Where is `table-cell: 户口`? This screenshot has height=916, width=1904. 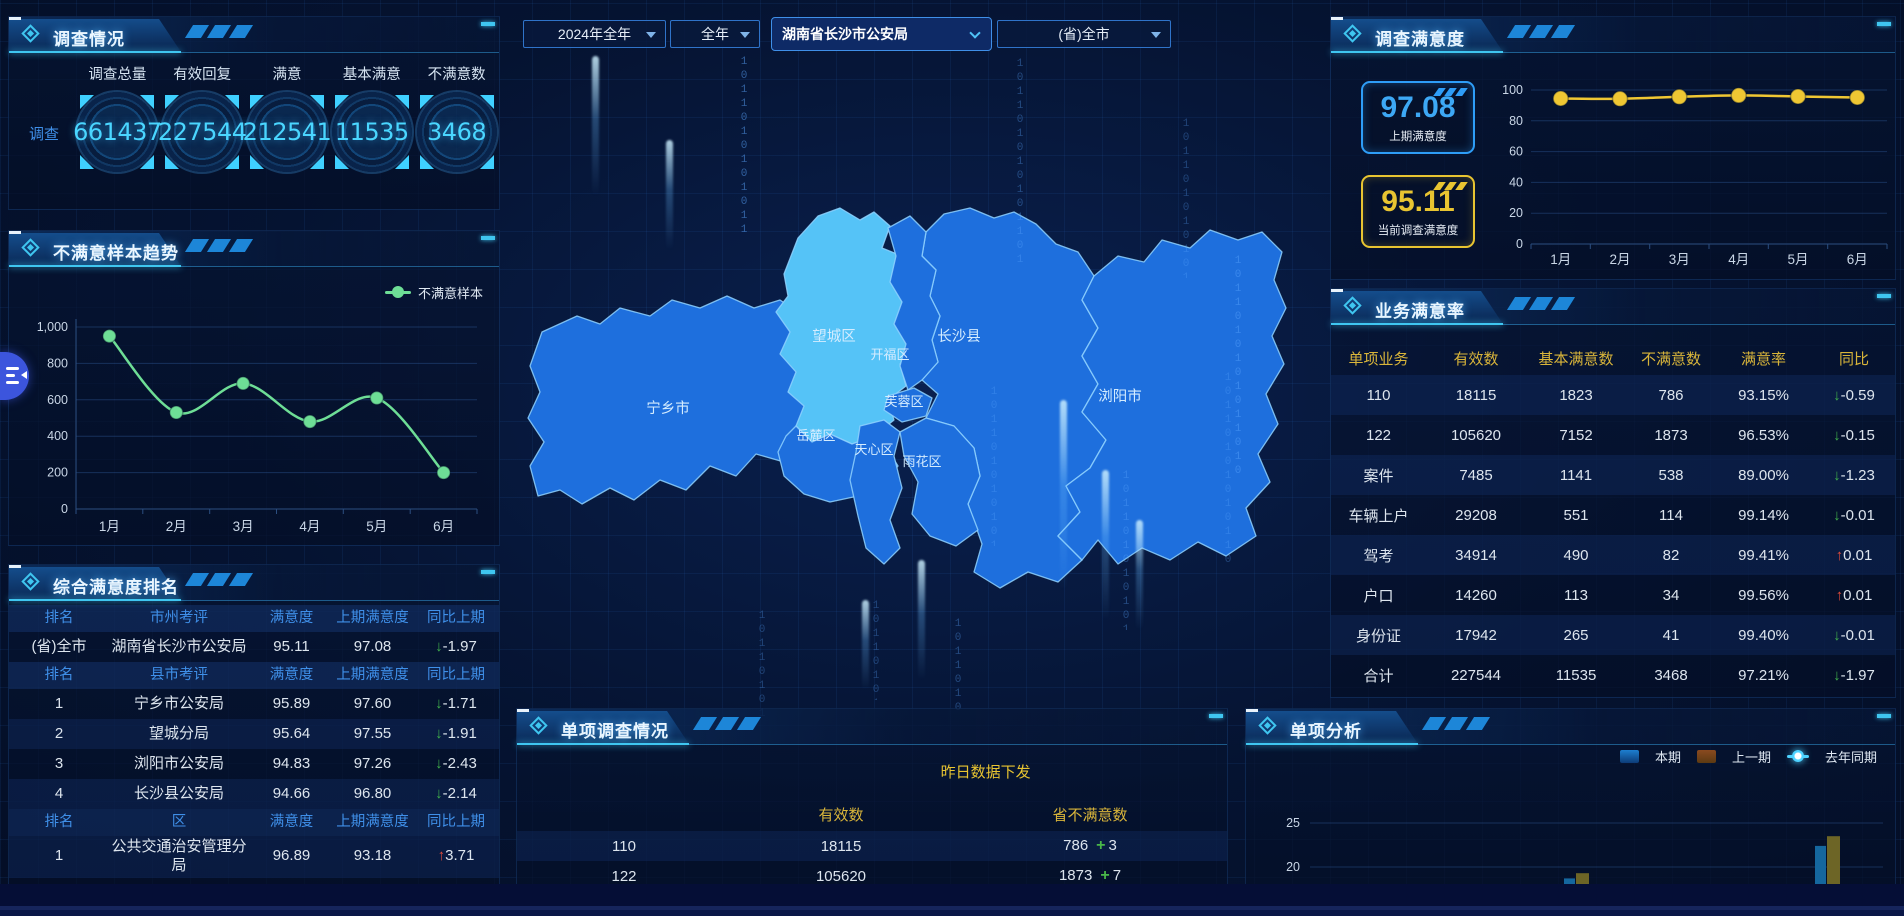
table-cell: 户口 is located at coordinates (1378, 596).